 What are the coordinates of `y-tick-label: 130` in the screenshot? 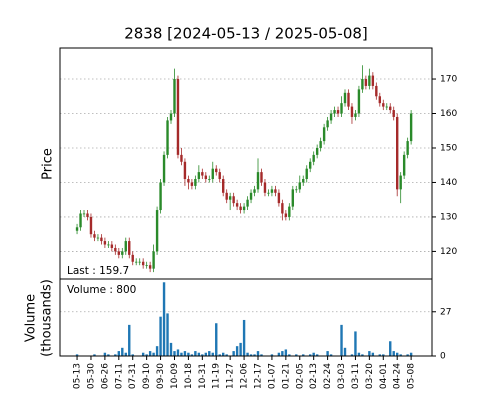 It's located at (448, 217).